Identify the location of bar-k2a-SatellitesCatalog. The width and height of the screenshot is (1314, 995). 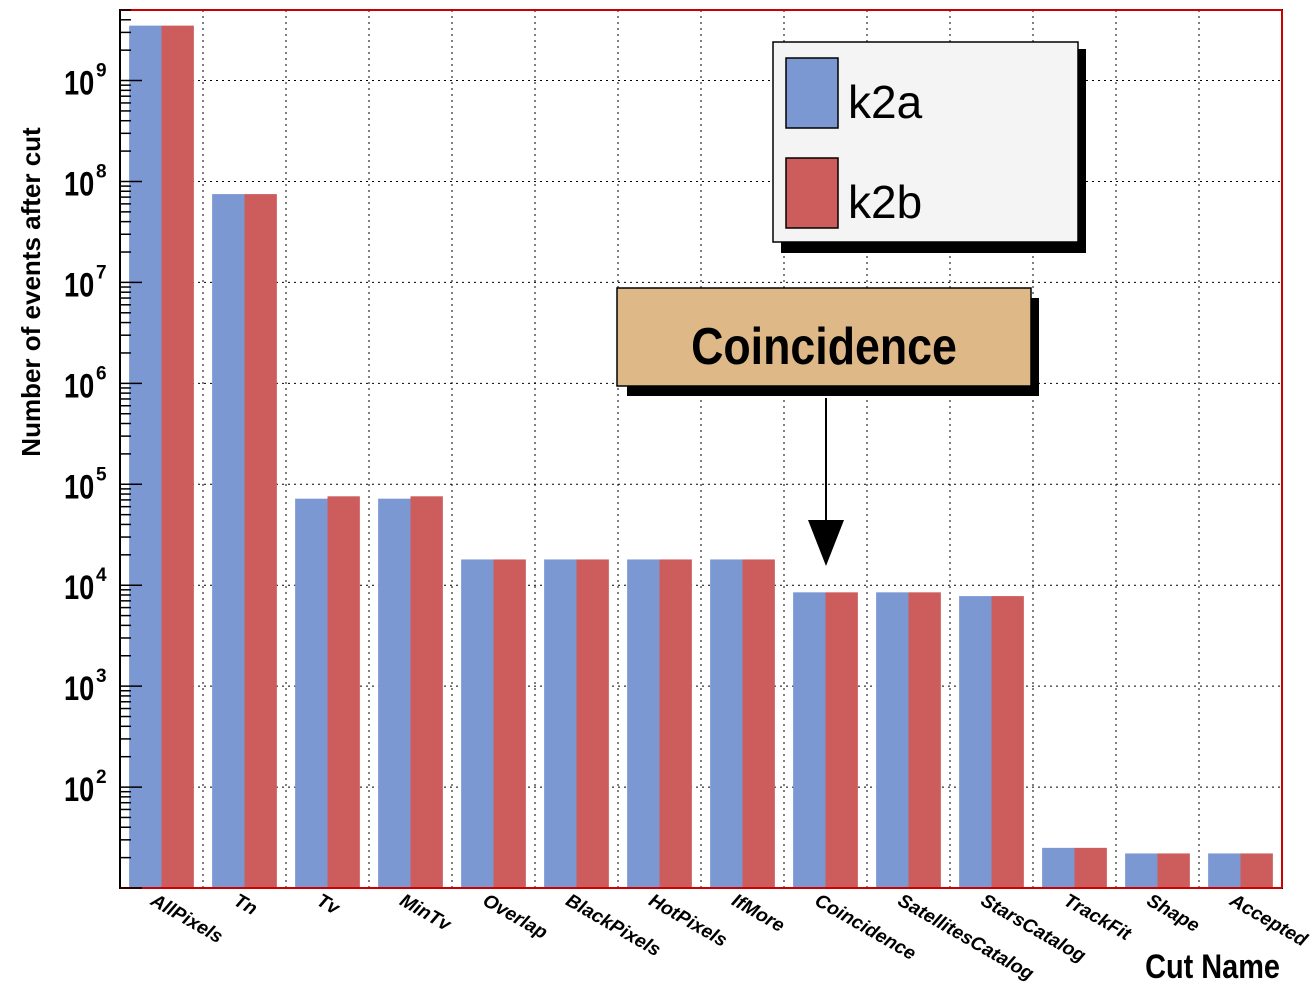
(892, 740).